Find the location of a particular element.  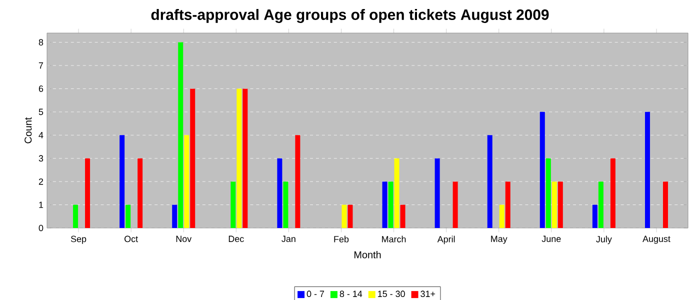

y-tick-label: 5 is located at coordinates (41, 112).